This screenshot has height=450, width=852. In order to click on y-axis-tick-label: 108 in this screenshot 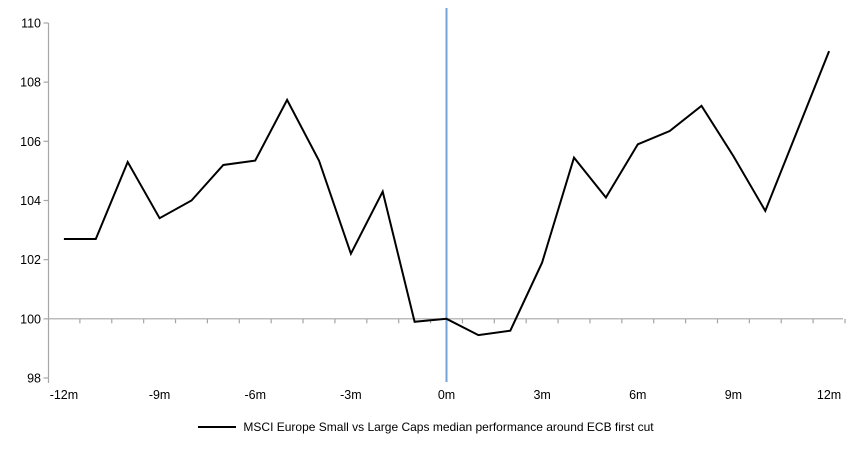, I will do `click(30, 83)`.